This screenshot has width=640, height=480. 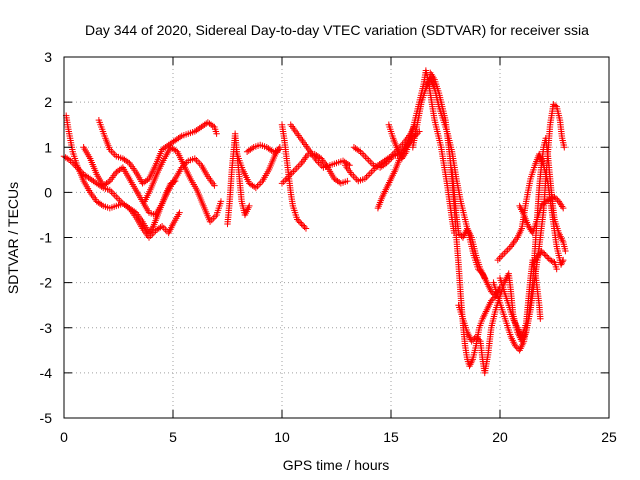 What do you see at coordinates (282, 437) in the screenshot?
I see `x-tick-label: 10` at bounding box center [282, 437].